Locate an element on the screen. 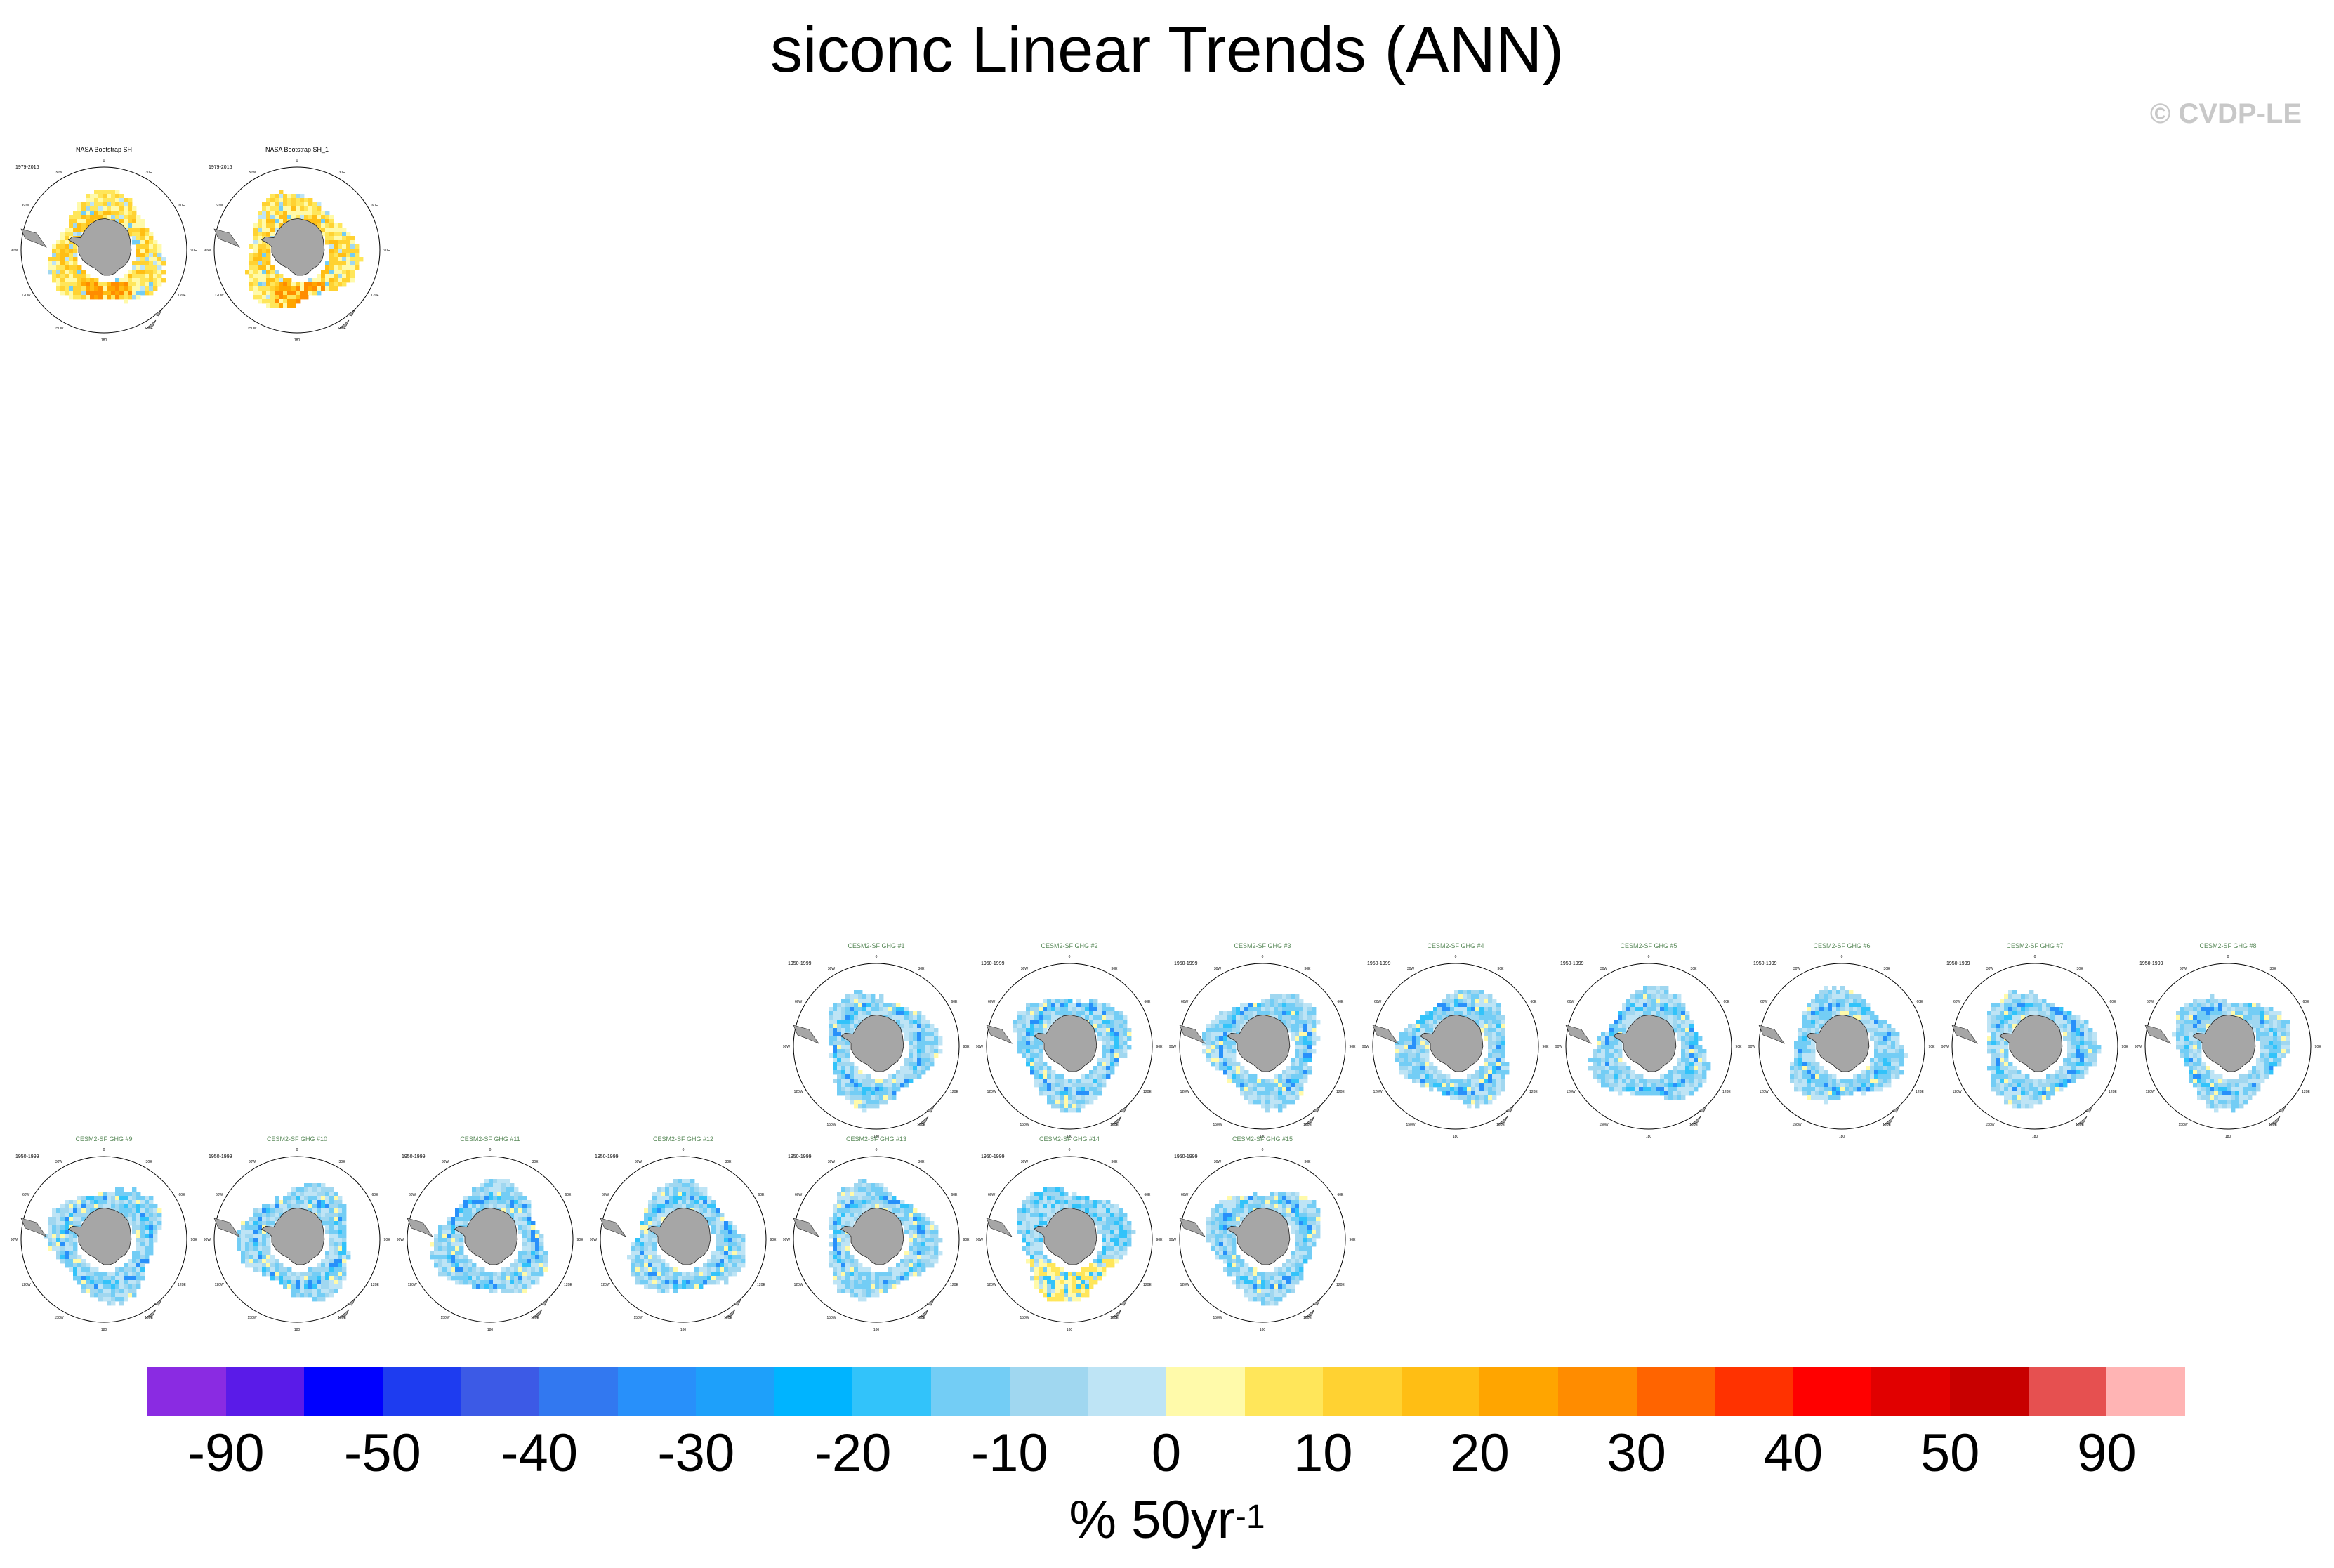  panel-title: CESM2-SF GHG #3 is located at coordinates (1262, 945).